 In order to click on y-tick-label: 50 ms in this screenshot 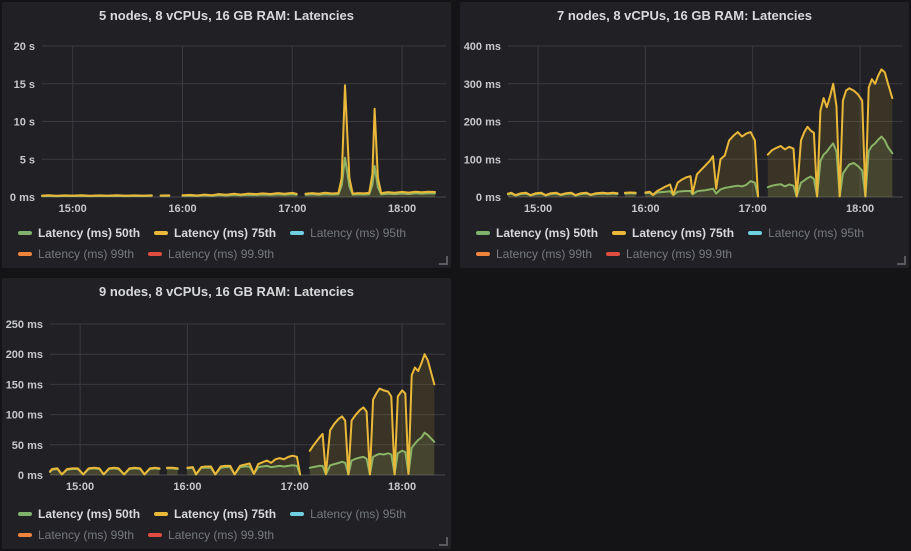, I will do `click(27, 446)`.